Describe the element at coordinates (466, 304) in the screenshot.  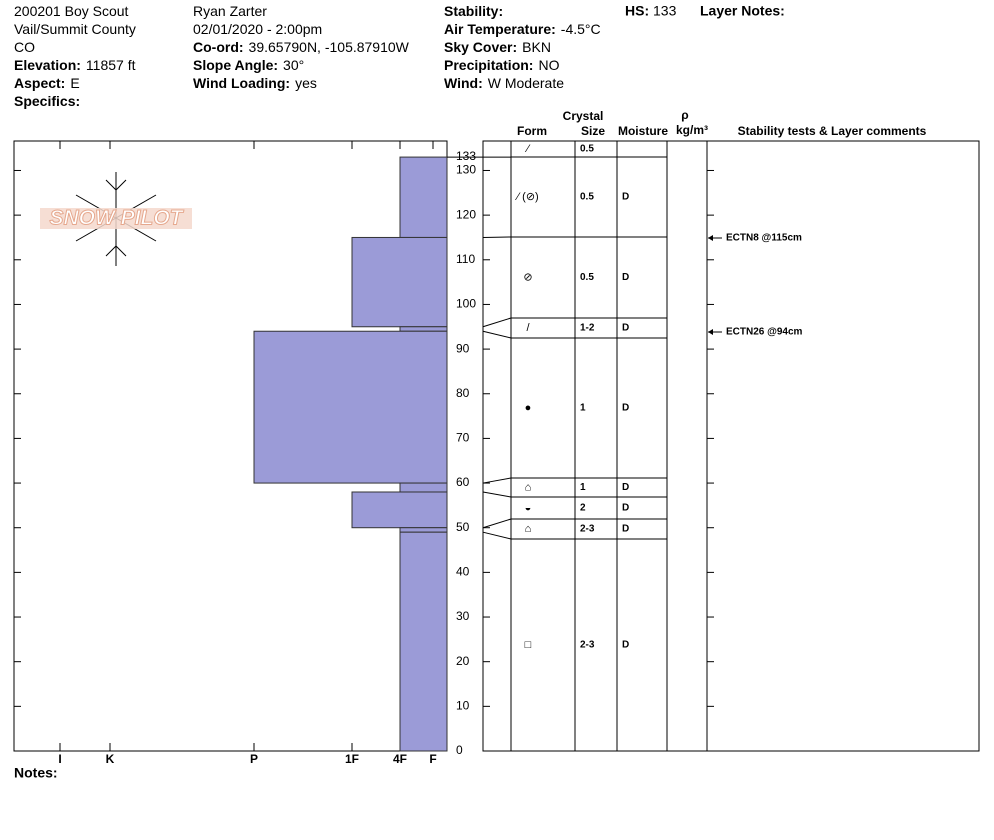
I see `y-tick-label: 100` at that location.